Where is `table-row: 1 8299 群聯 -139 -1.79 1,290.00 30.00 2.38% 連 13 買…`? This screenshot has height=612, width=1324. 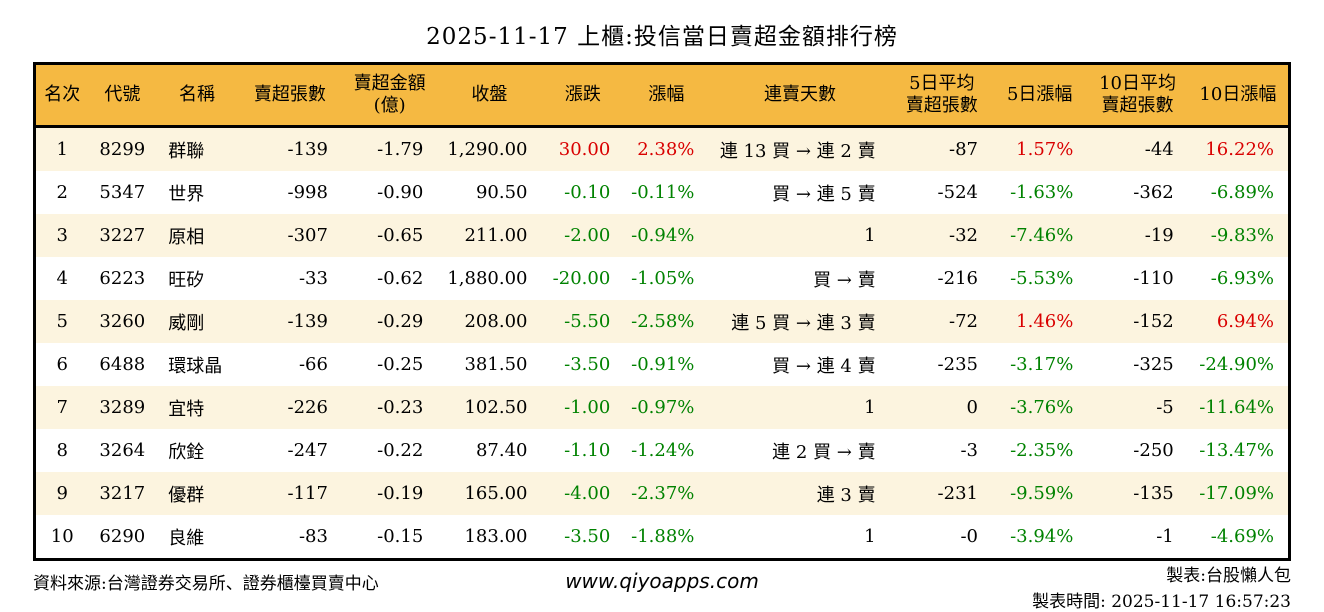
table-row: 1 8299 群聯 -139 -1.79 1,290.00 30.00 2.38% 連 13 買… is located at coordinates (662, 148).